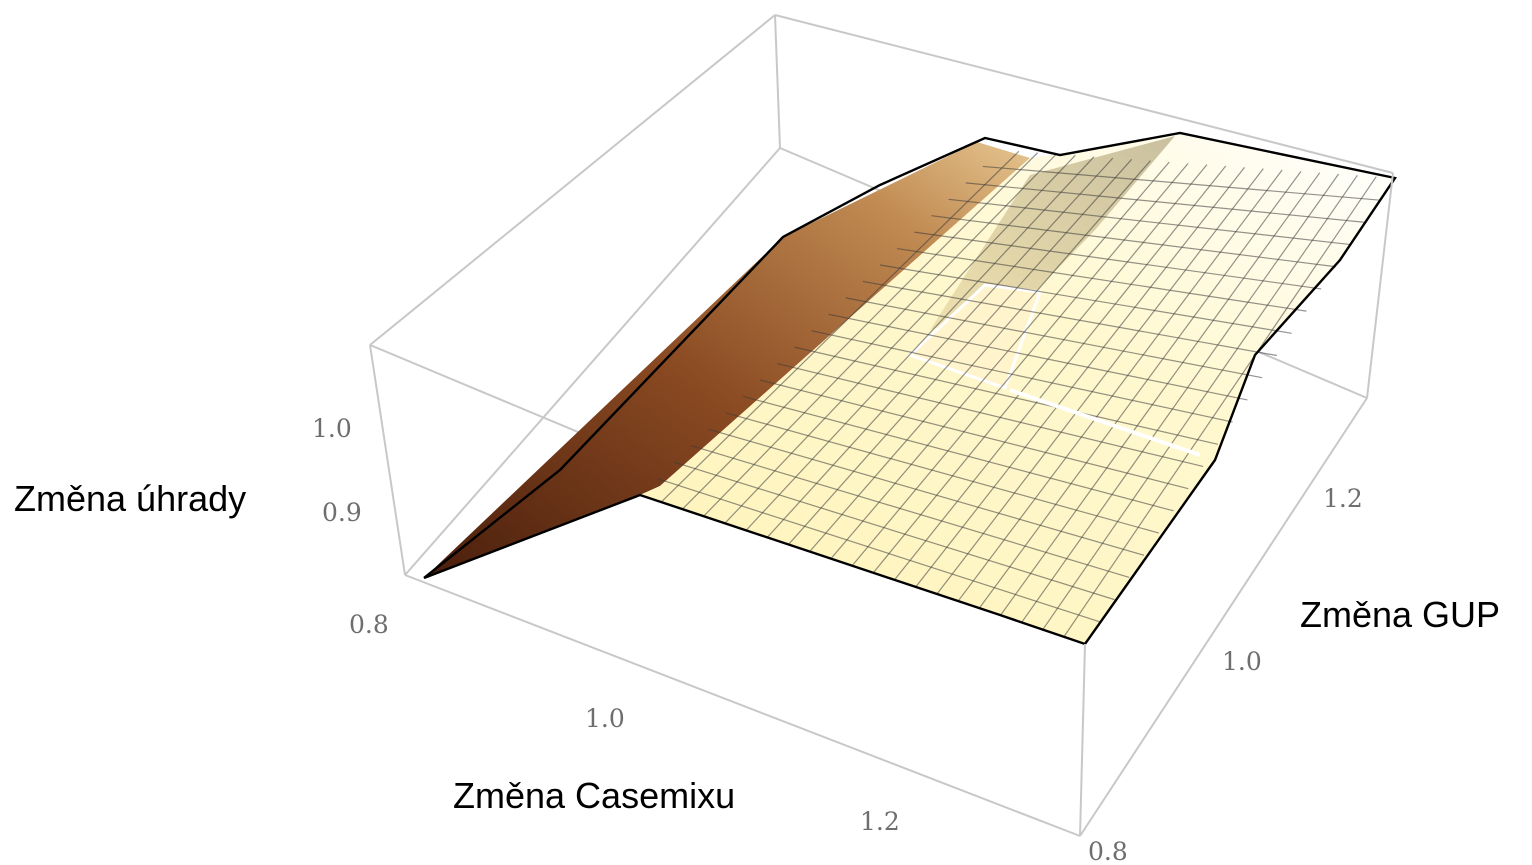  Describe the element at coordinates (572, 180) in the screenshot. I see `box-edge-back-top-left` at that location.